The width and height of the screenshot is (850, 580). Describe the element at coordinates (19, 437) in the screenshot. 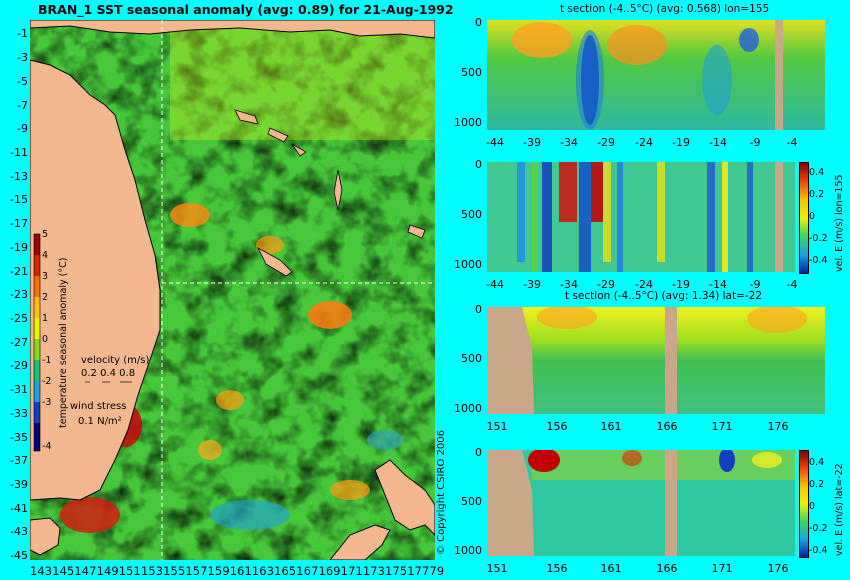

I see `lat-tick: -35` at that location.